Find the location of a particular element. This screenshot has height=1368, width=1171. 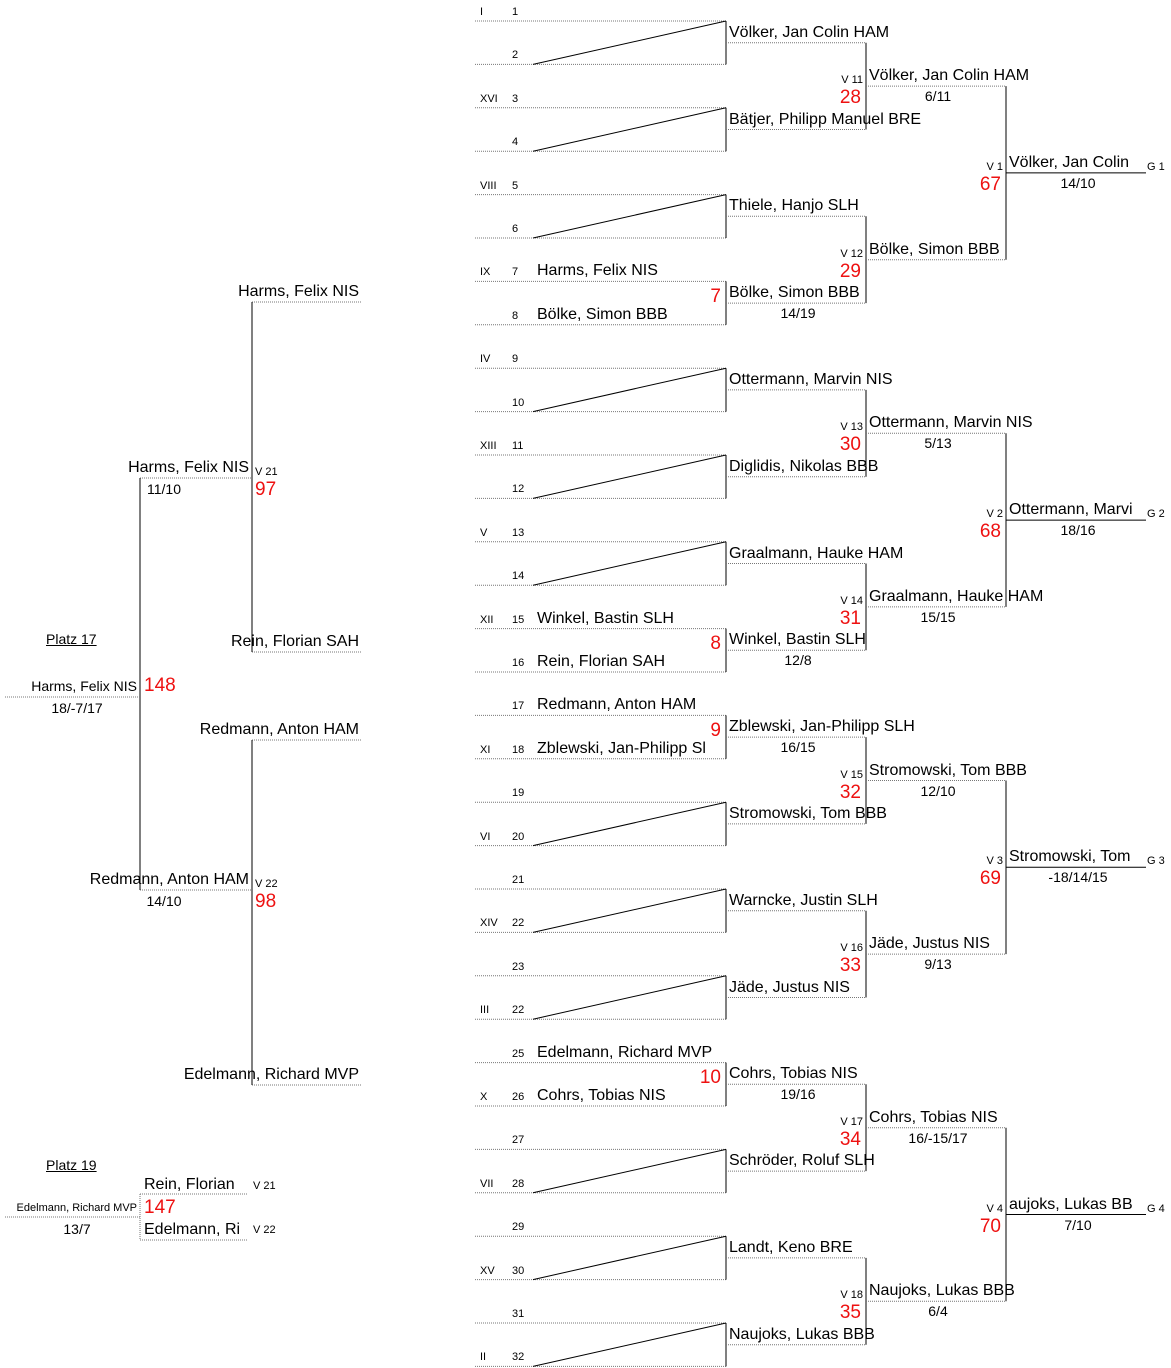

match-number: 30 is located at coordinates (850, 445).